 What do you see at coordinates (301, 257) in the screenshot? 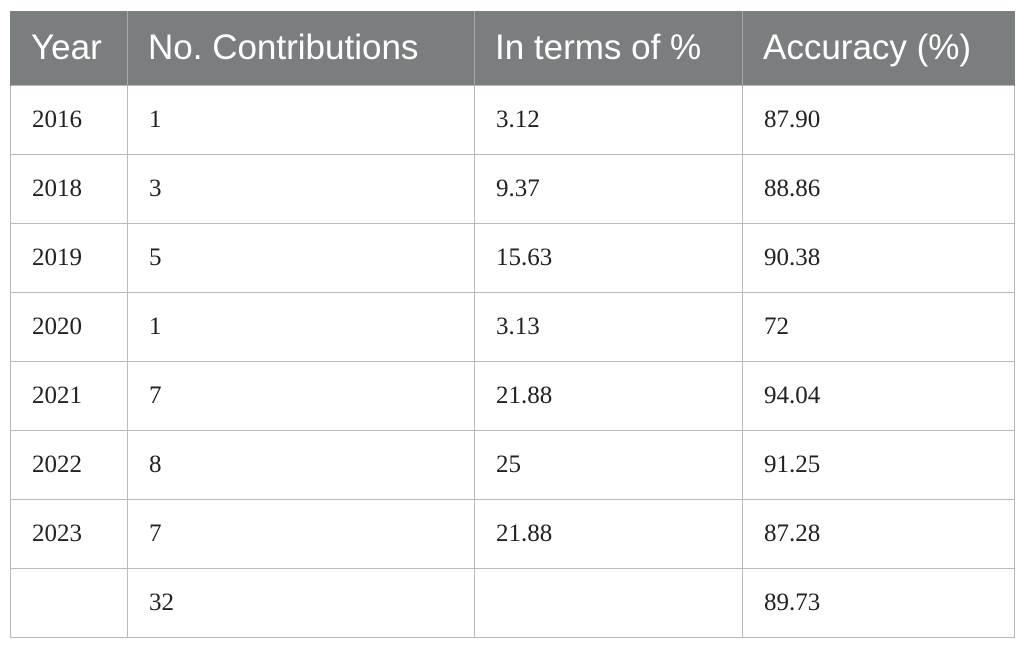
I see `cell-contributions: 5` at bounding box center [301, 257].